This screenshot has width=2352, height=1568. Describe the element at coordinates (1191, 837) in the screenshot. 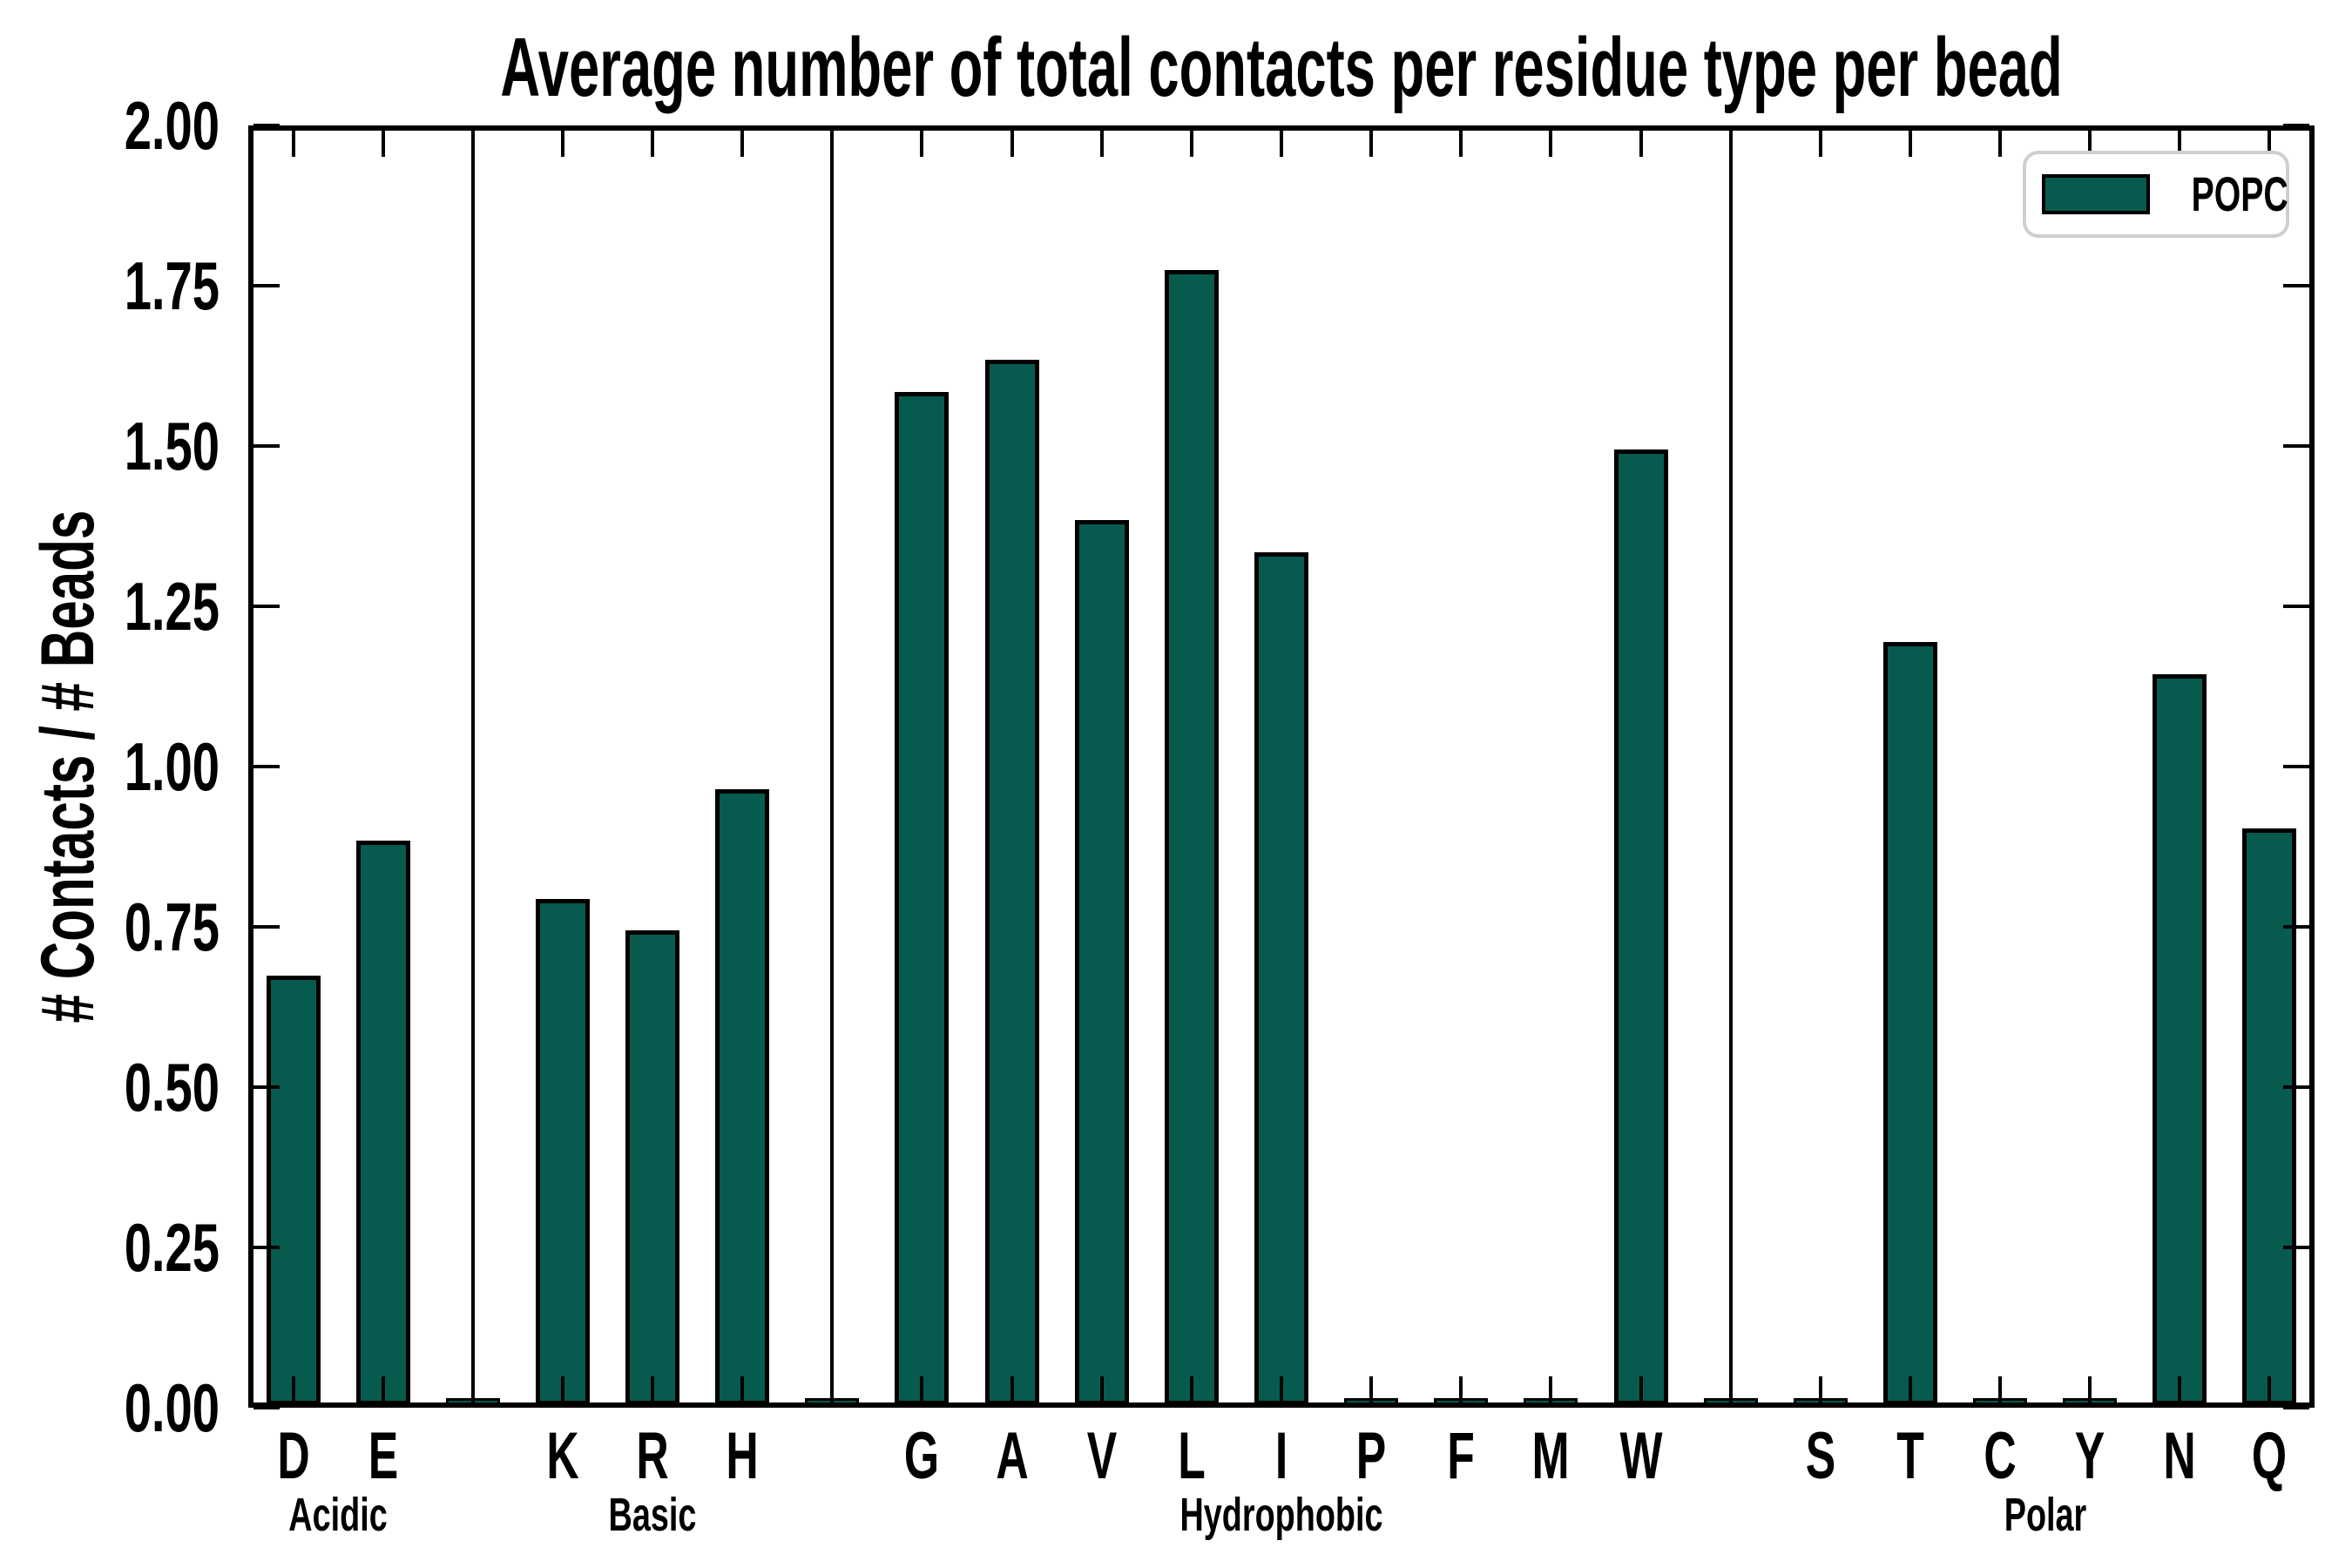

I see `bar-L` at that location.